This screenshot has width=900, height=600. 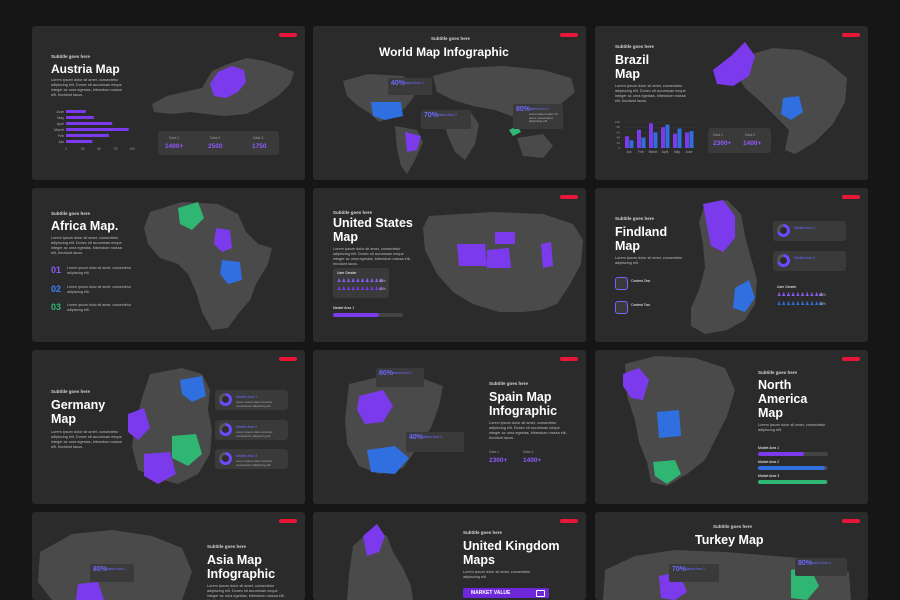 I want to click on usa-map, so click(x=503, y=262).